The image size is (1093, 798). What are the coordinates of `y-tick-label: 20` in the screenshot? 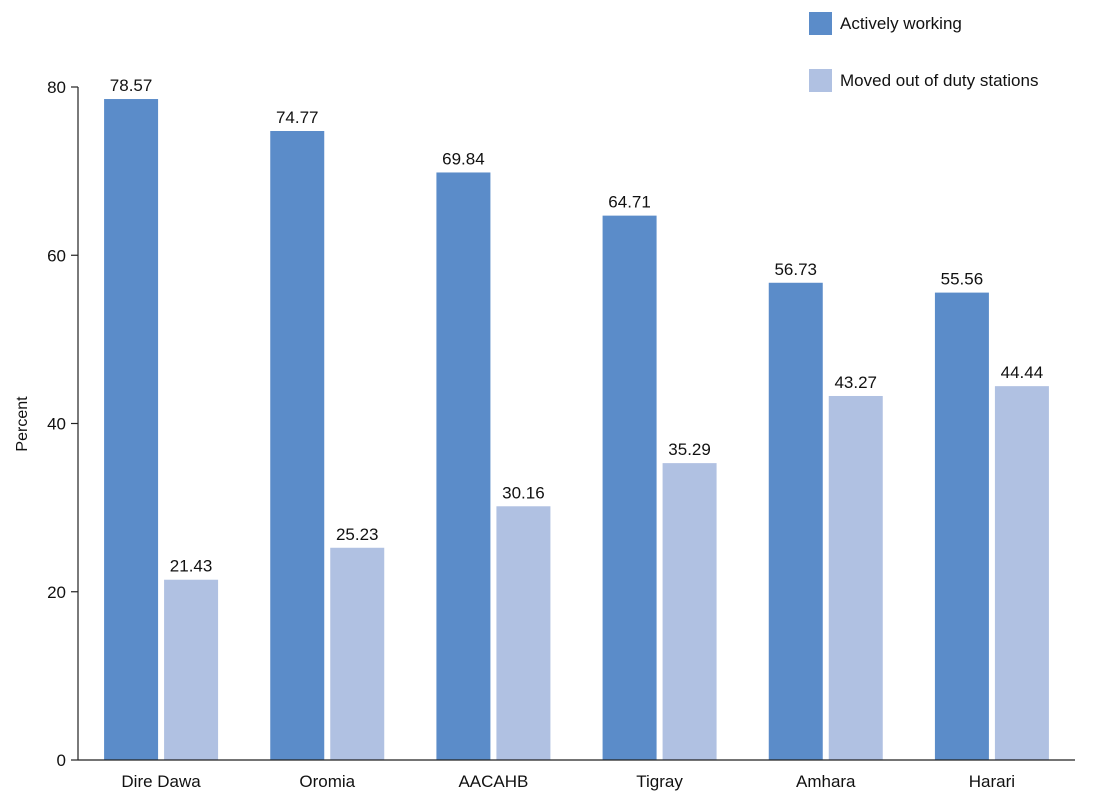 It's located at (56, 592).